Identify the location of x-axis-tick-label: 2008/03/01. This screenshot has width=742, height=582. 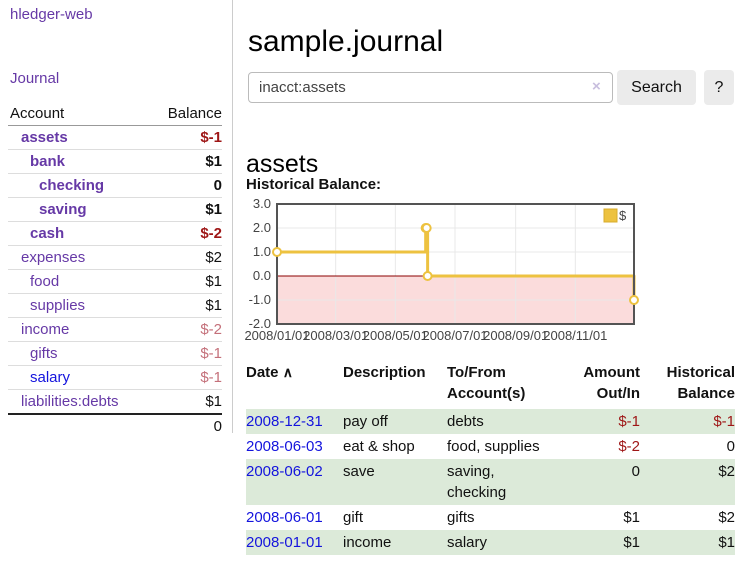
(335, 335).